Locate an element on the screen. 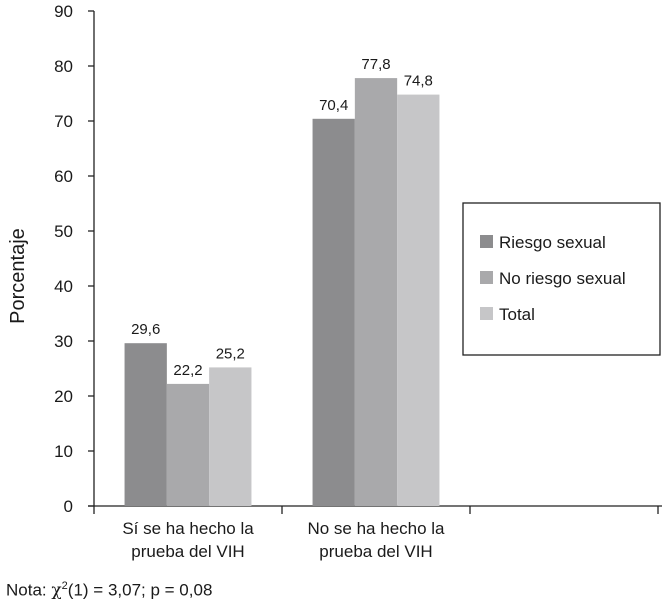 The width and height of the screenshot is (664, 605). bar-value-label: 25,2 is located at coordinates (230, 353).